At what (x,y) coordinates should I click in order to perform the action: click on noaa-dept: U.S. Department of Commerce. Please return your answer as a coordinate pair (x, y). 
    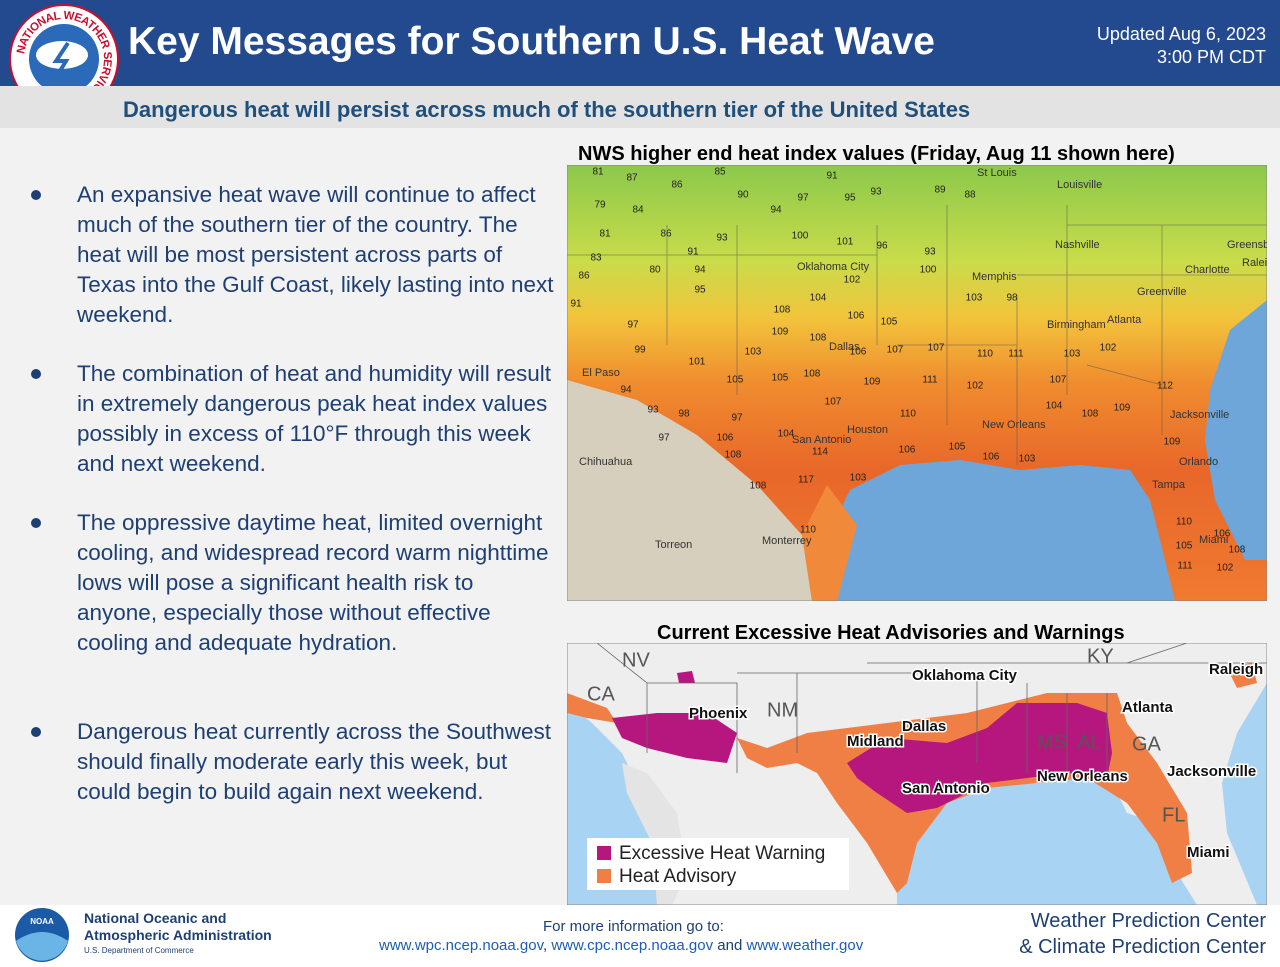
    Looking at the image, I should click on (139, 950).